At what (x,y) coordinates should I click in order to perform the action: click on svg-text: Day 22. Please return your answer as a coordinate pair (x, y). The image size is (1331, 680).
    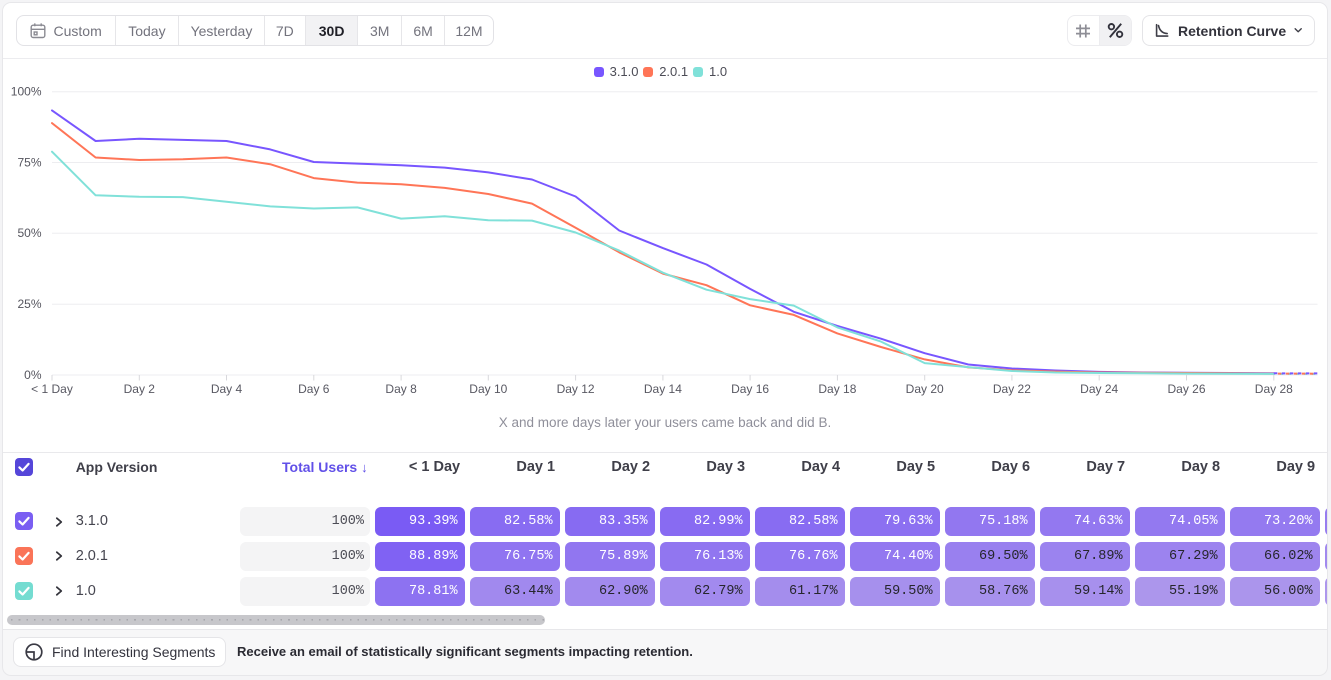
    Looking at the image, I should click on (1012, 389).